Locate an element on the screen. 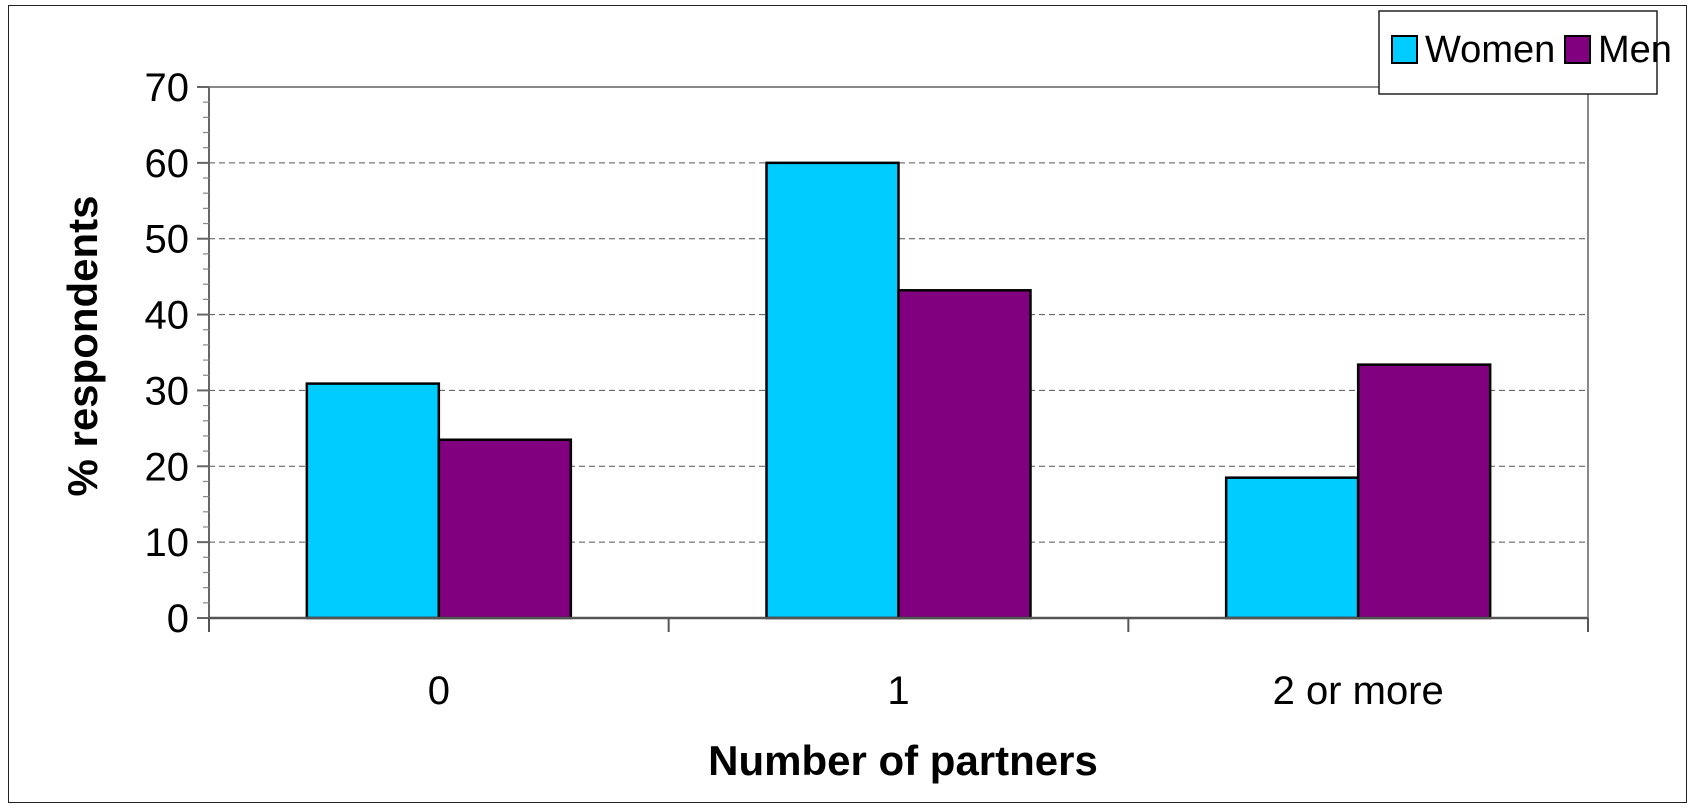 The width and height of the screenshot is (1696, 809). x-tick-label-2-or-more: 2 or more is located at coordinates (1358, 691).